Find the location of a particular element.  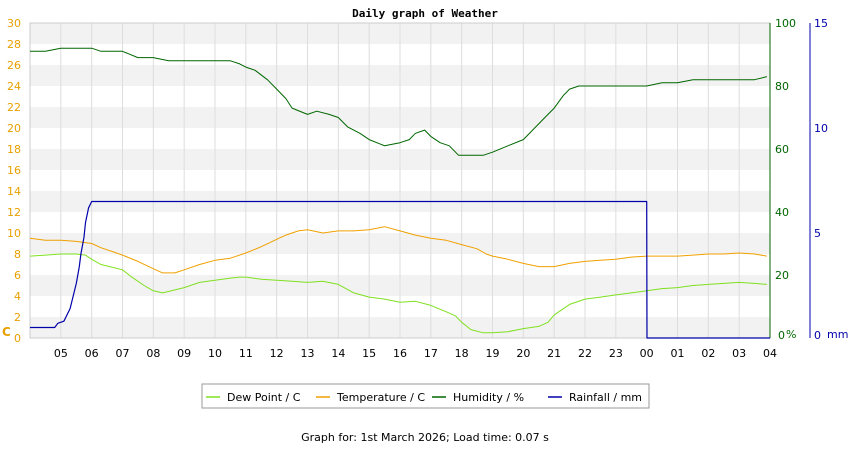

left-tick-label: 4 is located at coordinates (17, 296).